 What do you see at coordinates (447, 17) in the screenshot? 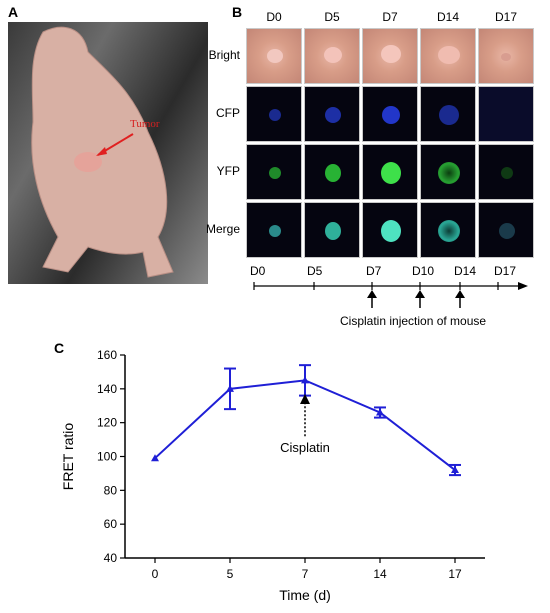
I see `col-label-d14: D14` at bounding box center [447, 17].